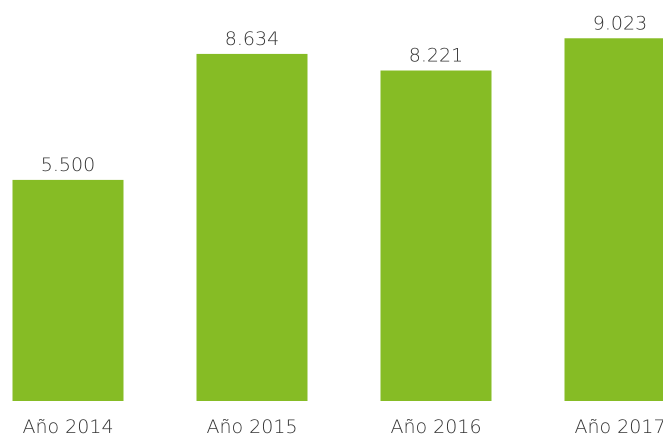 This screenshot has height=439, width=663. I want to click on x-tick-label: Año 2016, so click(435, 427).